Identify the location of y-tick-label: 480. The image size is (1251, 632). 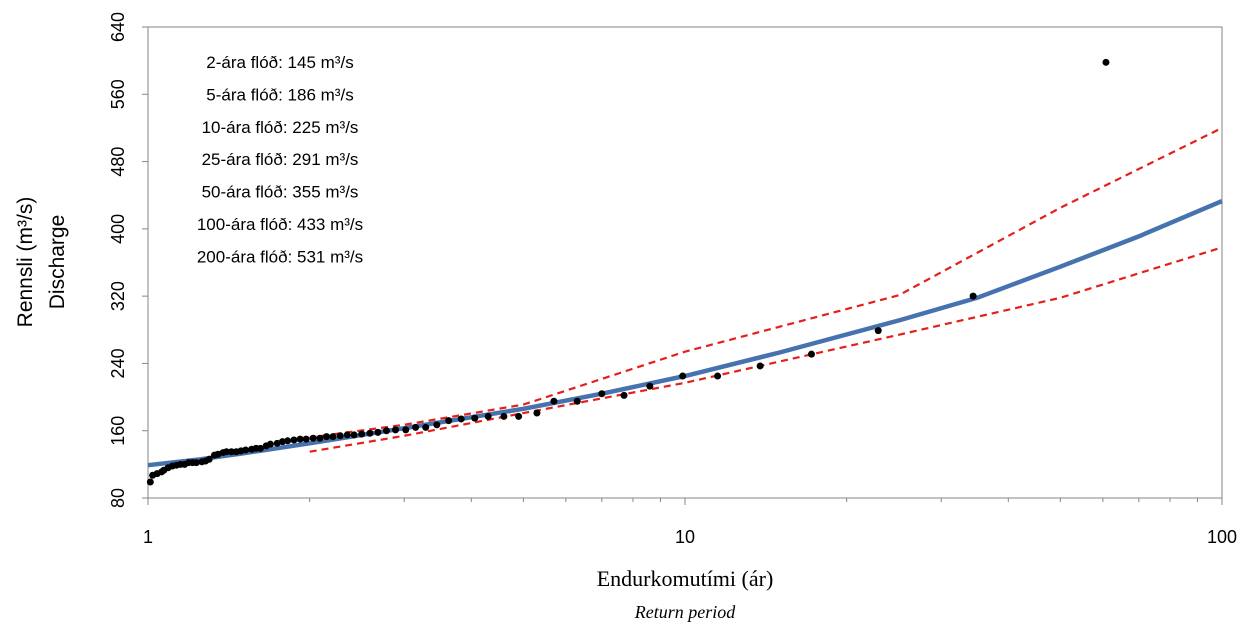
(118, 162).